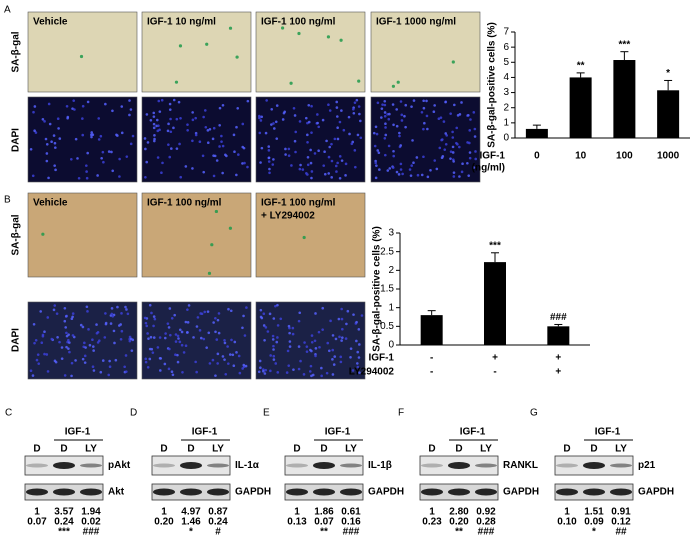 Image resolution: width=691 pixels, height=539 pixels. Describe the element at coordinates (266, 413) in the screenshot. I see `panel-label: E` at that location.